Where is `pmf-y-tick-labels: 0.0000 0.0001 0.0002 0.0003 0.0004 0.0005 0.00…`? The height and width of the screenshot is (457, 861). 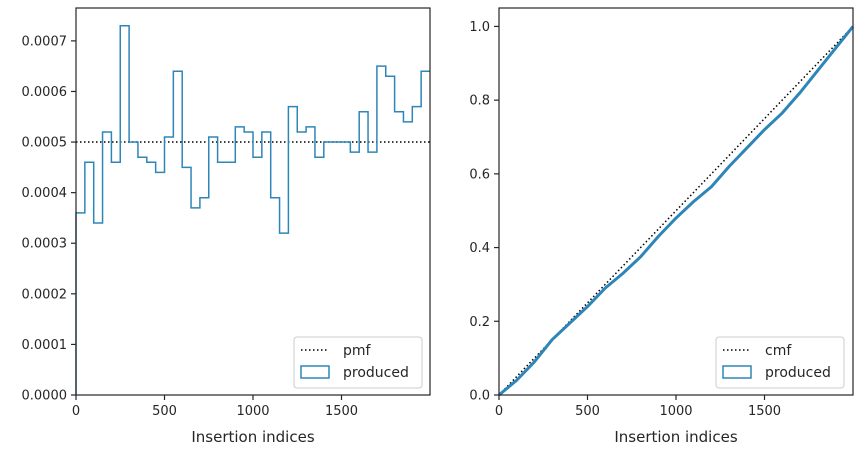
pmf-y-tick-labels: 0.0000 0.0001 0.0002 0.0003 0.0004 0.0005 0.00… is located at coordinates (45, 218).